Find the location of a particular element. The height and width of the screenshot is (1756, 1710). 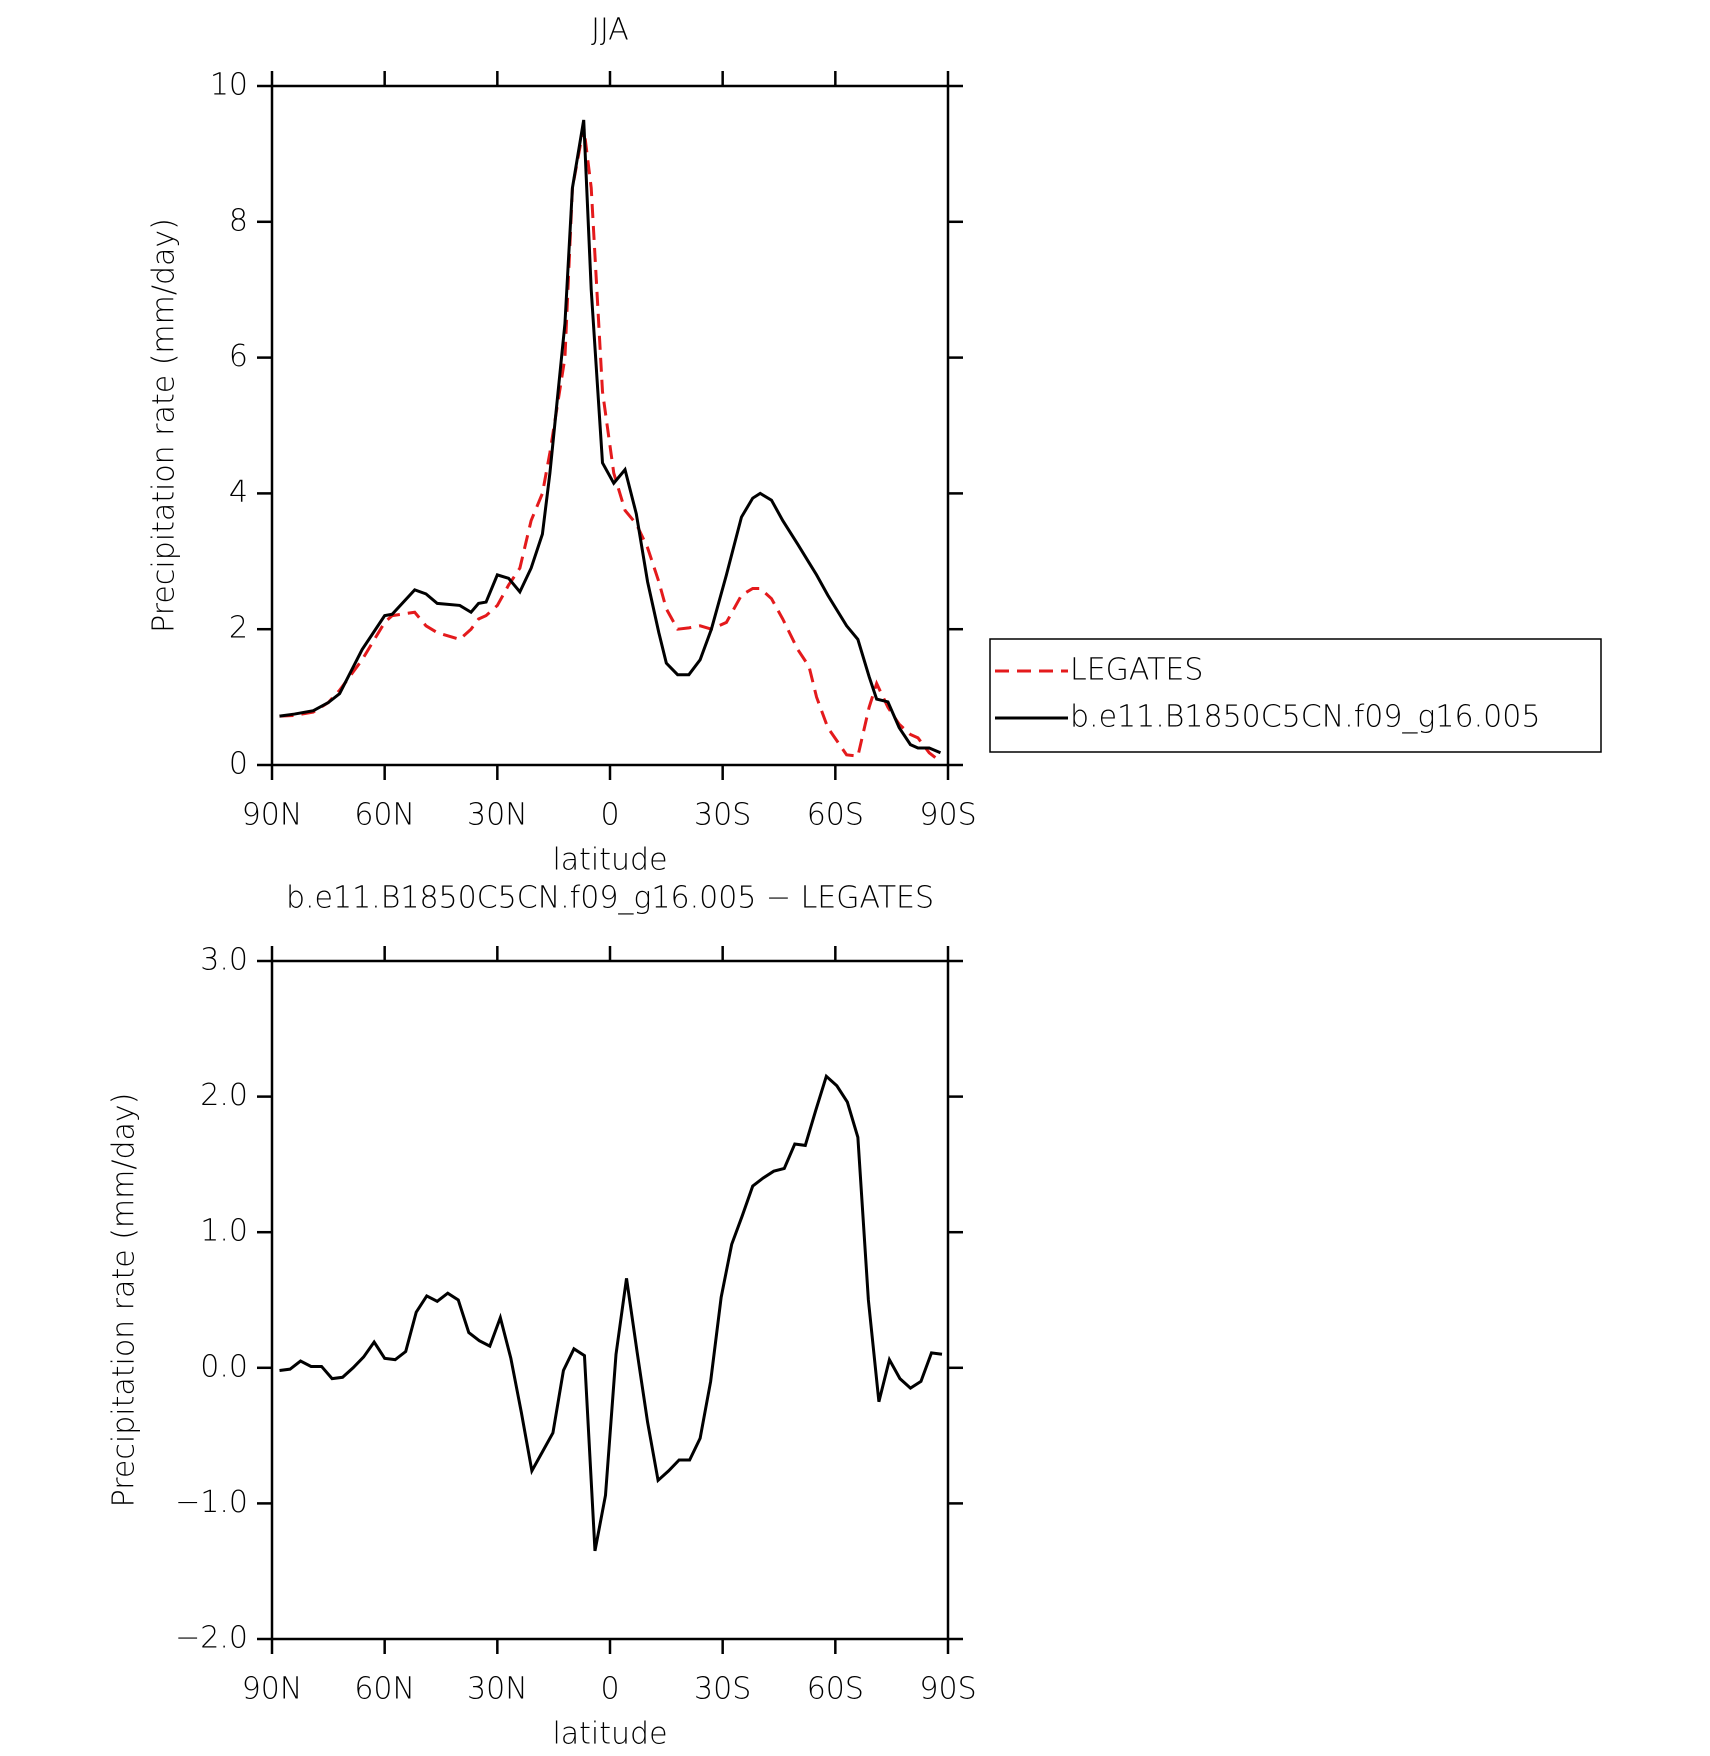

y-tick-label: 0 is located at coordinates (238, 764).